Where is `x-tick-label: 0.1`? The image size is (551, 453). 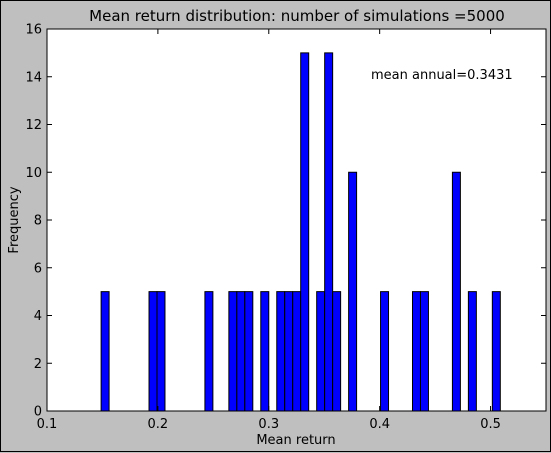
x-tick-label: 0.1 is located at coordinates (47, 424).